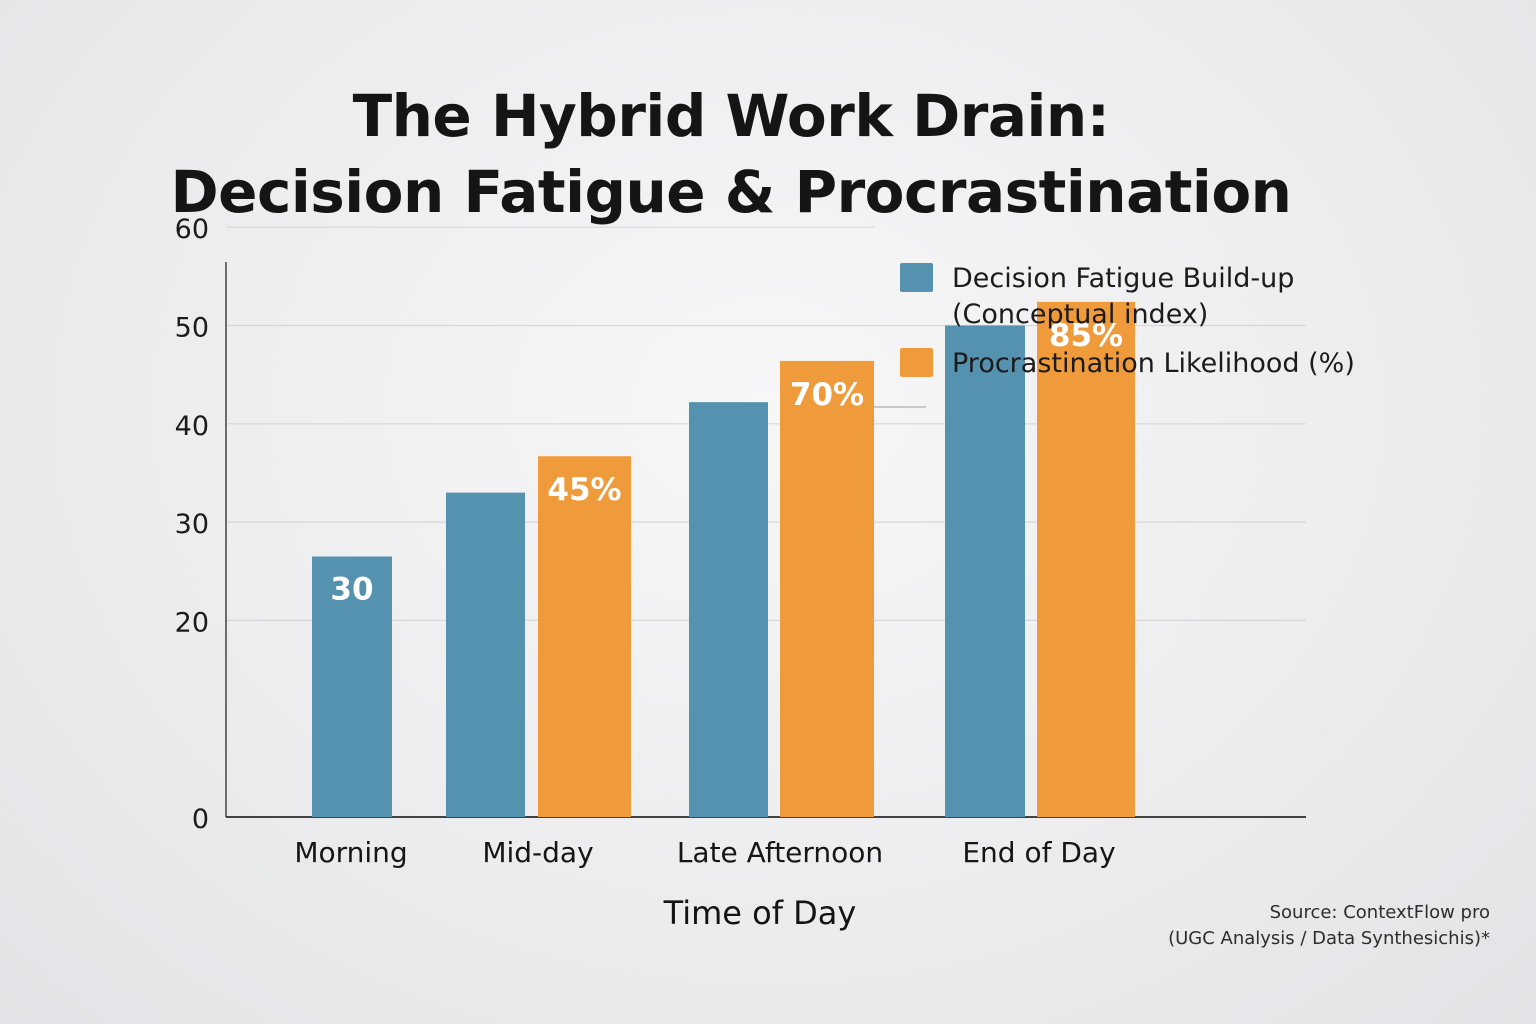 The width and height of the screenshot is (1536, 1024). What do you see at coordinates (192, 622) in the screenshot?
I see `y-tick-label-20: 20` at bounding box center [192, 622].